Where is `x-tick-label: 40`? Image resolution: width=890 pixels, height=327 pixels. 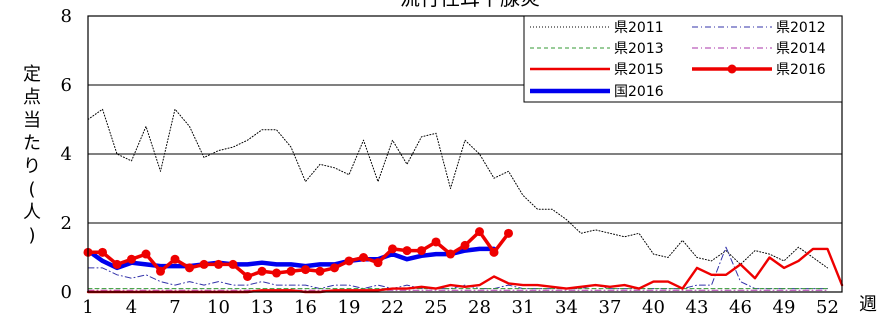
x-tick-label: 40 is located at coordinates (653, 307).